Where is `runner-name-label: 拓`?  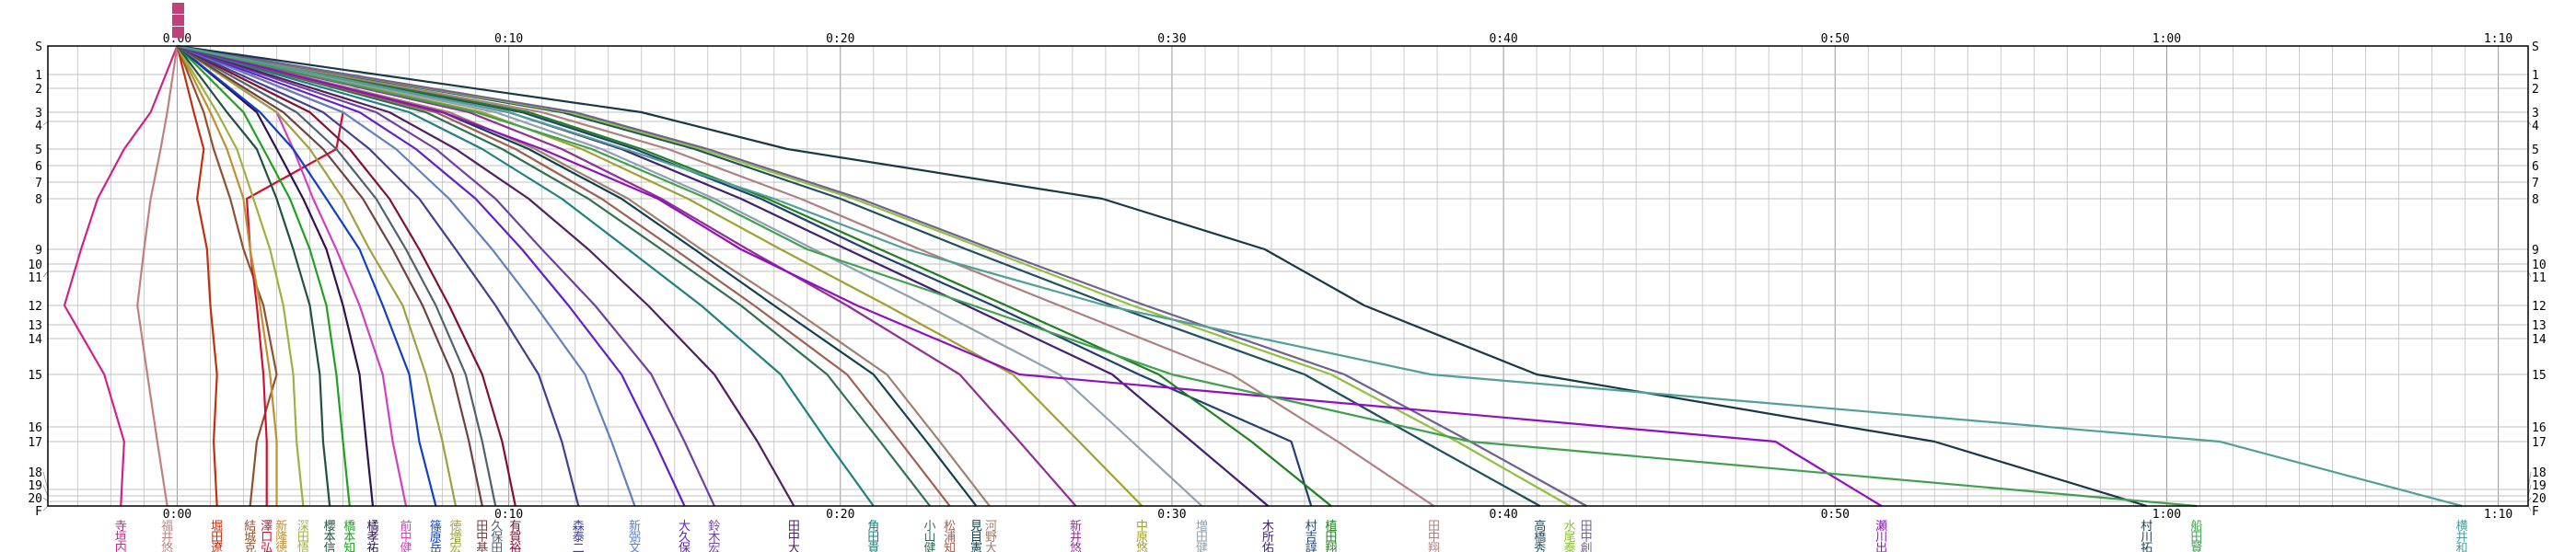
runner-name-label: 拓 is located at coordinates (2146, 547).